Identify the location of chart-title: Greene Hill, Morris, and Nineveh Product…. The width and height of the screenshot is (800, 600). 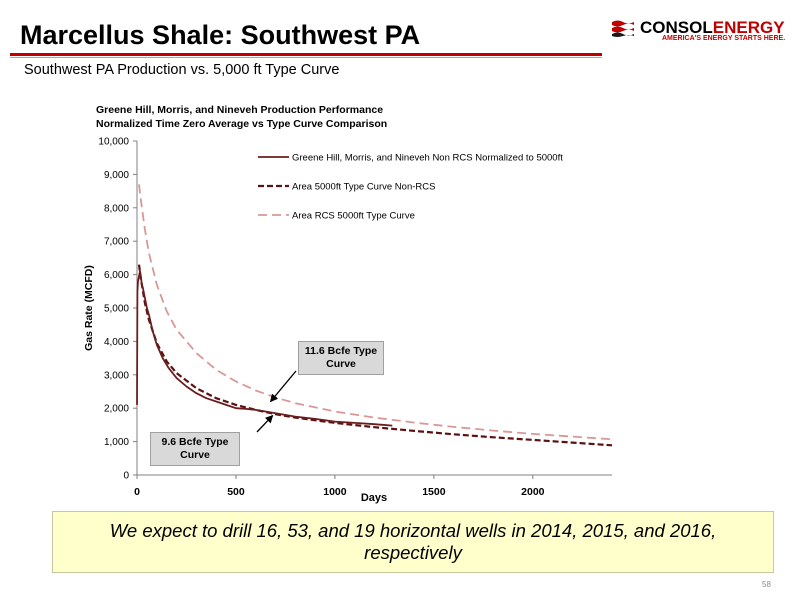
(239, 110).